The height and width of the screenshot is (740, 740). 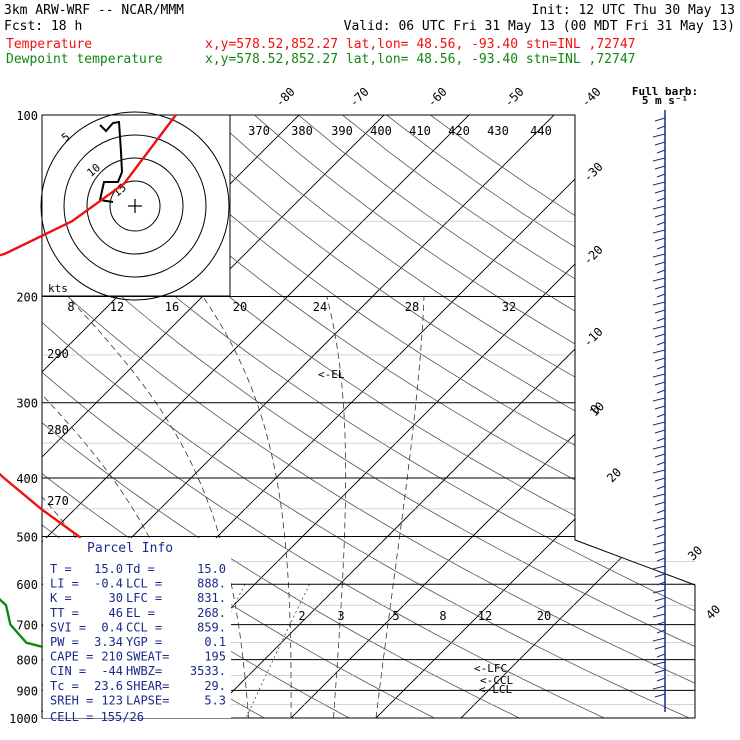 What do you see at coordinates (61, 598) in the screenshot?
I see `parcel-info-key: K =` at bounding box center [61, 598].